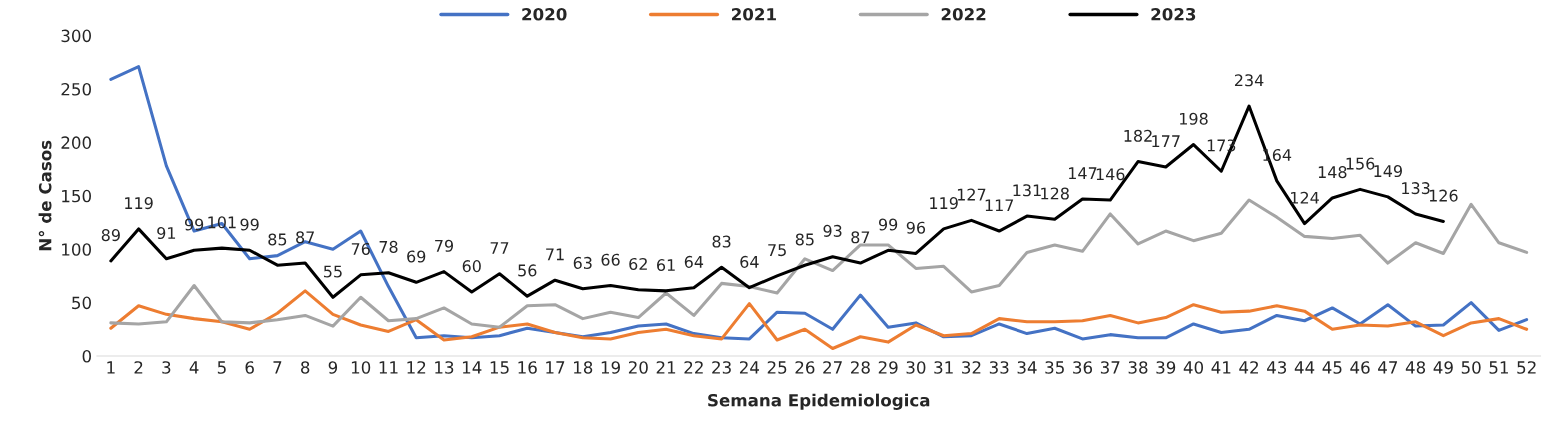  What do you see at coordinates (1027, 367) in the screenshot?
I see `x-tick-label: 34` at bounding box center [1027, 367].